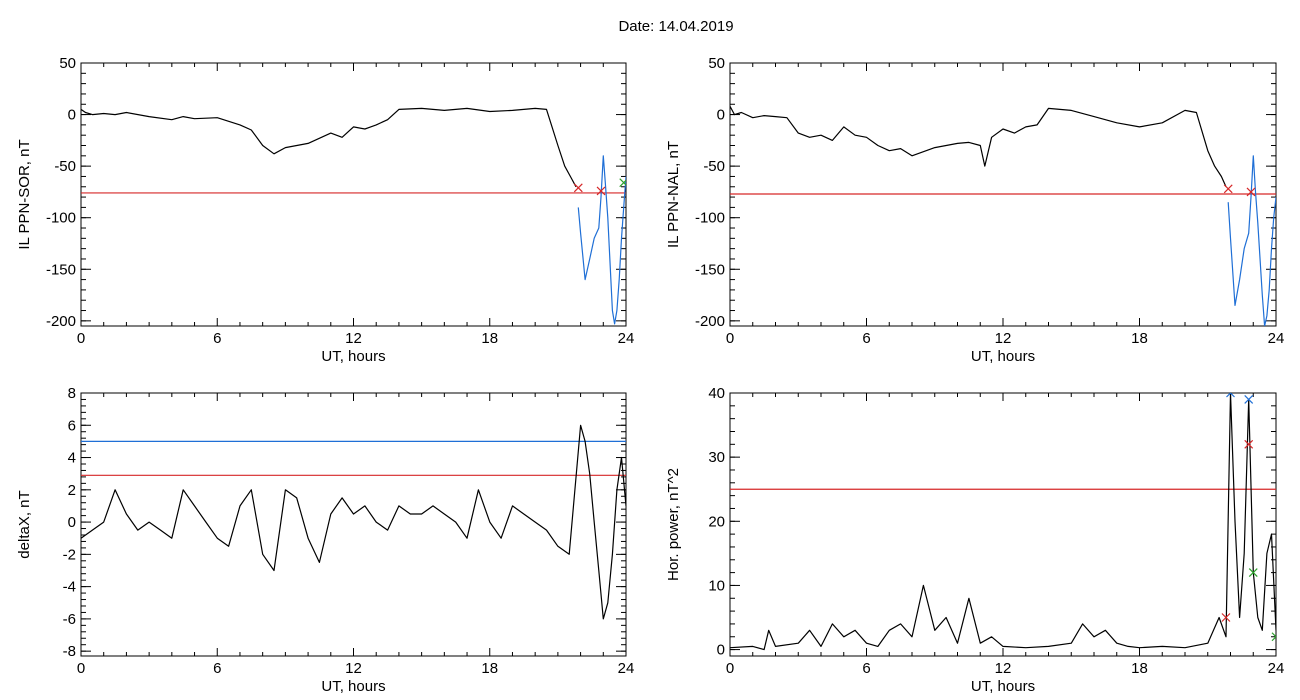 The image size is (1300, 700). I want to click on y-axis-label: IL PPN-SOR, nT, so click(24, 194).